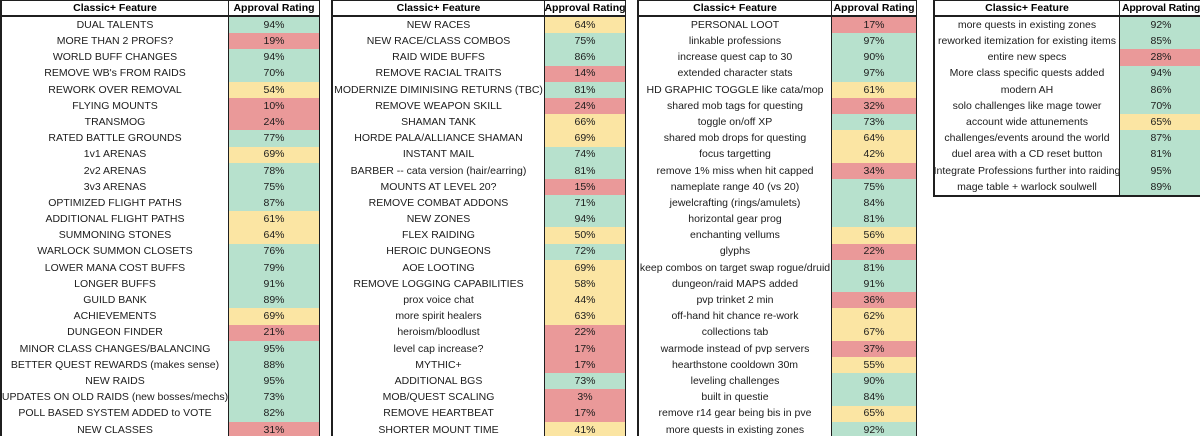 The height and width of the screenshot is (436, 1200). What do you see at coordinates (1027, 73) in the screenshot?
I see `feature-cell: More class specific quests added` at bounding box center [1027, 73].